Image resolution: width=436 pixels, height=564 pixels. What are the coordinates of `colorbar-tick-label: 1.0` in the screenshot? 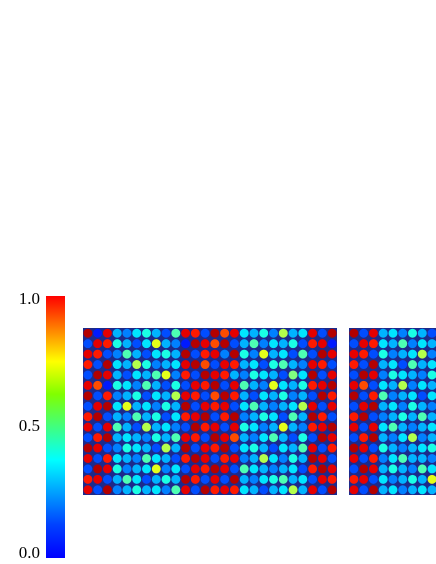 It's located at (29, 298).